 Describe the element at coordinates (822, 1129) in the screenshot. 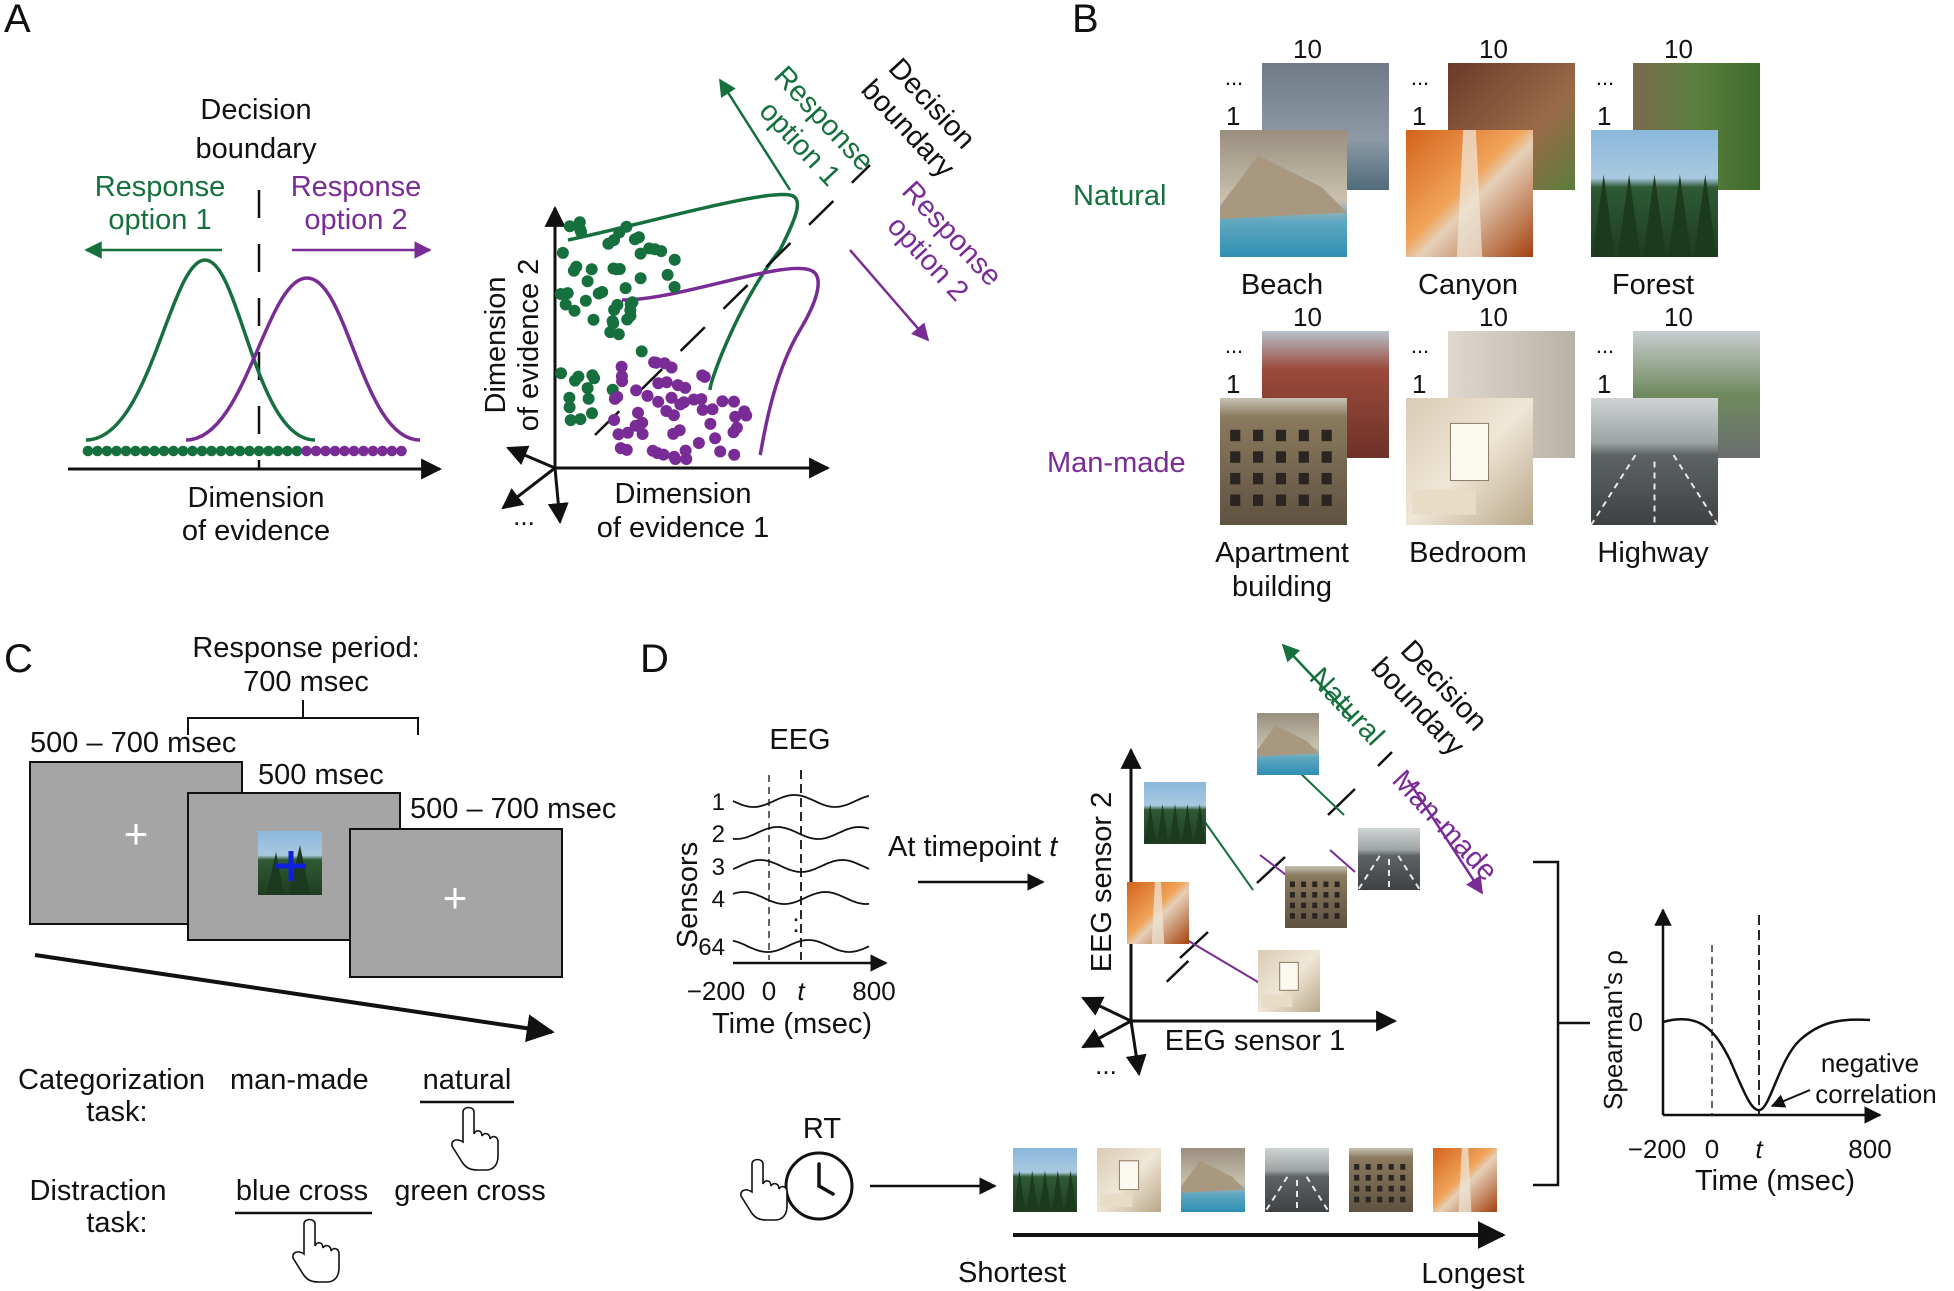

I see `rt-label: RT` at that location.